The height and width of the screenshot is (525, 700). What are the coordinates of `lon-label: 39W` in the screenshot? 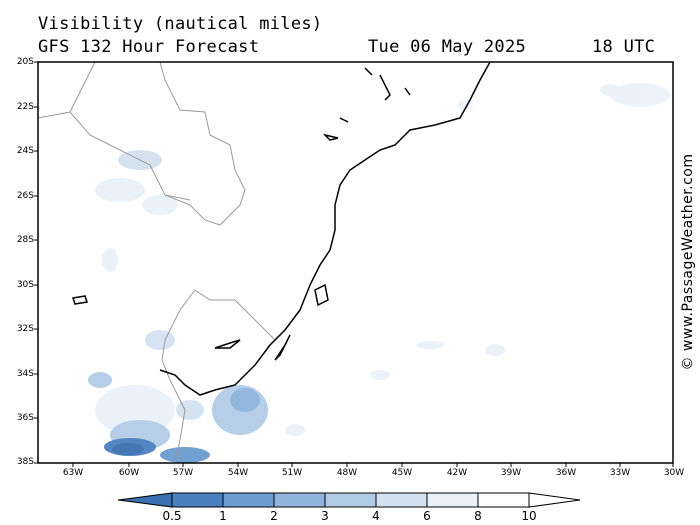 It's located at (511, 473).